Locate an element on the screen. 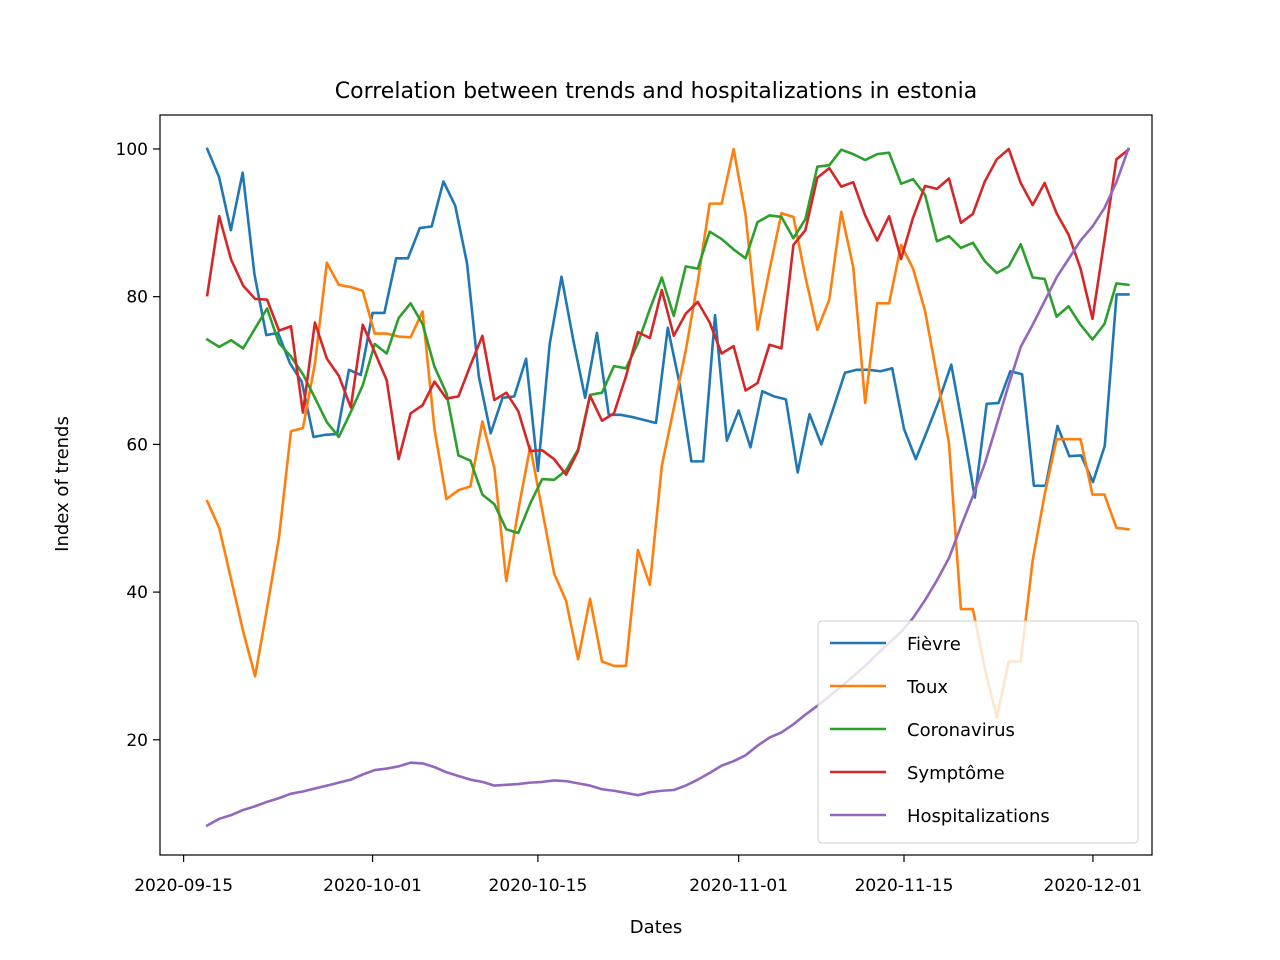 The height and width of the screenshot is (960, 1280). y-axis-ticks: 20 40 60 80 100 is located at coordinates (138, 445).